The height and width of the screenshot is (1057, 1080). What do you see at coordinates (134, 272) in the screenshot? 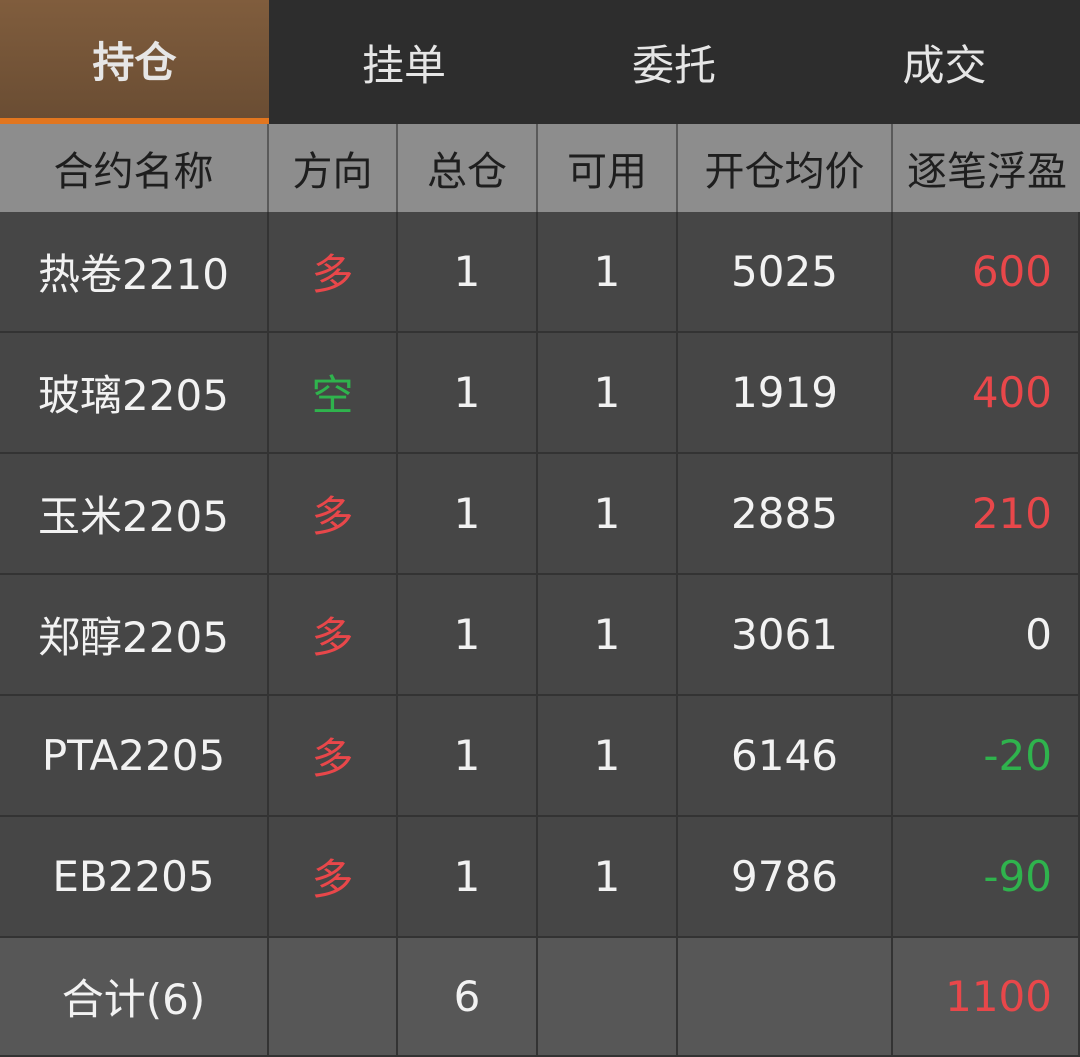
I see `cell-name: 热卷2210` at bounding box center [134, 272].